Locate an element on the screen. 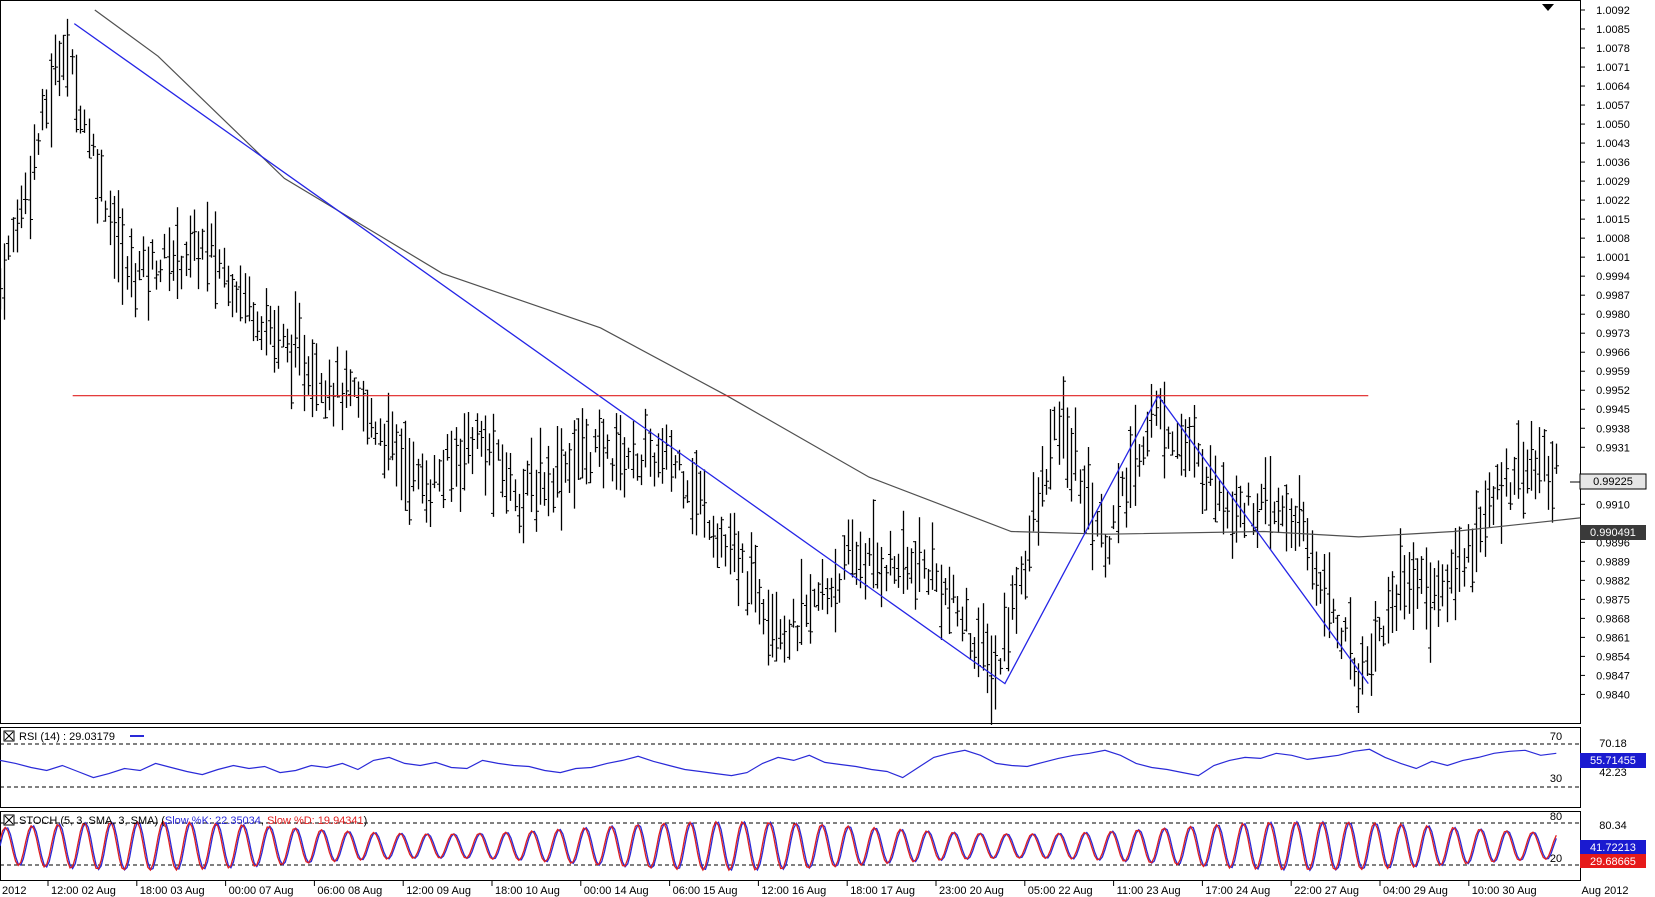 The width and height of the screenshot is (1655, 897). price-tick-label: 1.0001 is located at coordinates (1613, 258).